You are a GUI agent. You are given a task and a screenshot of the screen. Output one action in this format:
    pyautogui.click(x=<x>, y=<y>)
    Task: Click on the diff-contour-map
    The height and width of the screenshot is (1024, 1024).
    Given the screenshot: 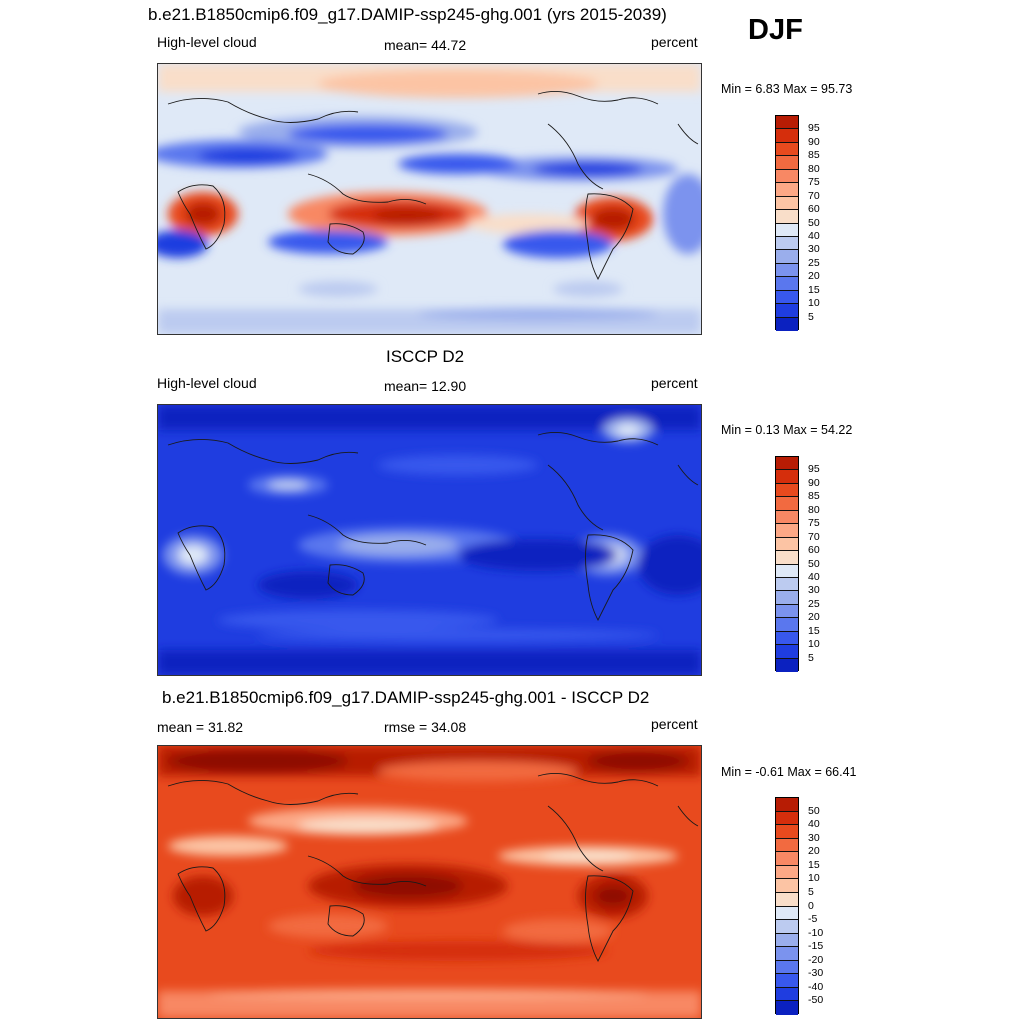 What is the action you would take?
    pyautogui.click(x=429, y=882)
    